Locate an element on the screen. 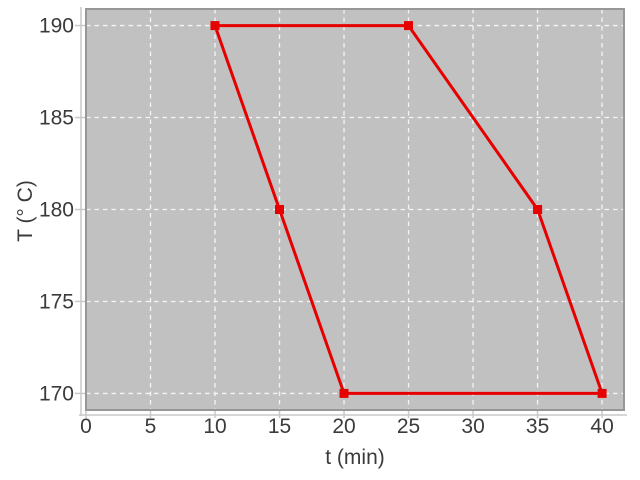  y-axis-label: T (° C) is located at coordinates (25, 211).